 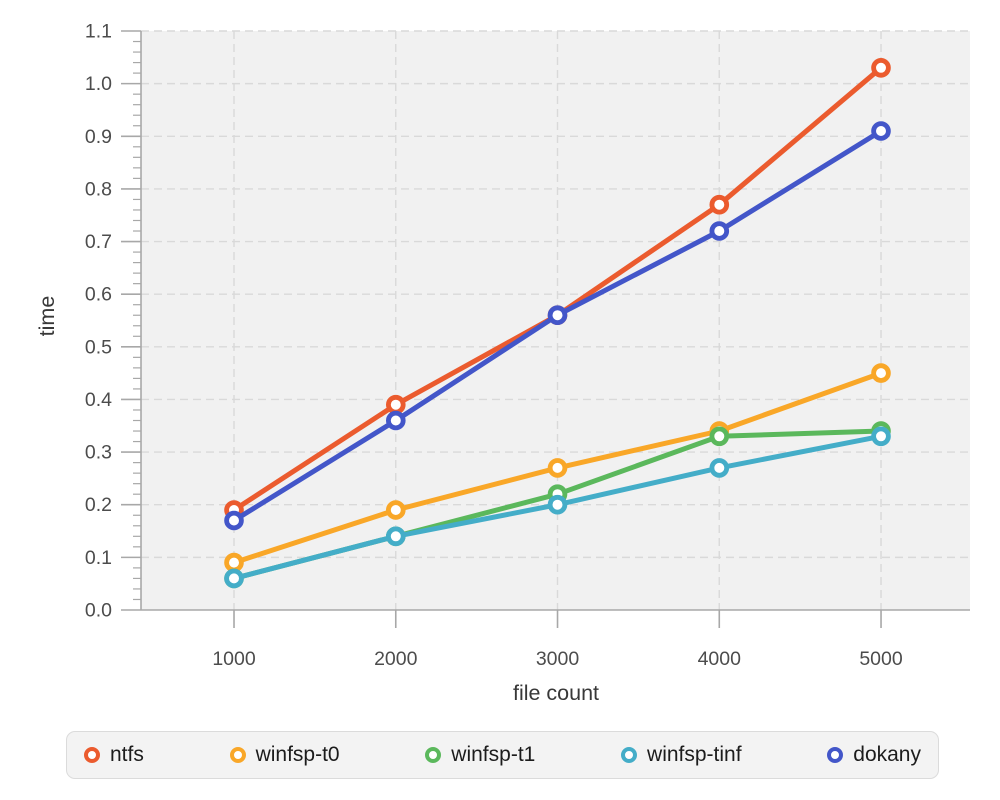 I want to click on legend-label-winfsp-t0: winfsp-t0, so click(x=297, y=754).